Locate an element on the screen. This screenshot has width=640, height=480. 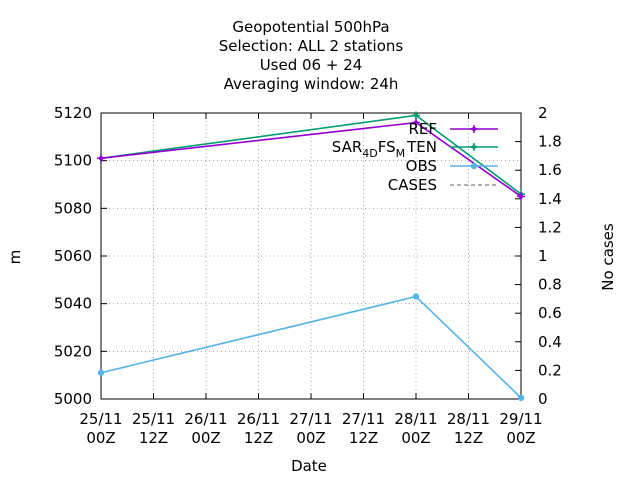
y2-tick-label: 1.6 is located at coordinates (550, 170).